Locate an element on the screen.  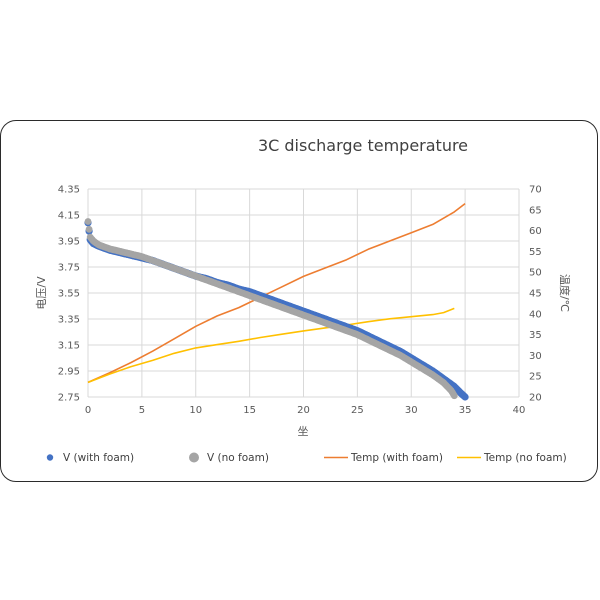
chart-title: 3C discharge temperature is located at coordinates (363, 145).